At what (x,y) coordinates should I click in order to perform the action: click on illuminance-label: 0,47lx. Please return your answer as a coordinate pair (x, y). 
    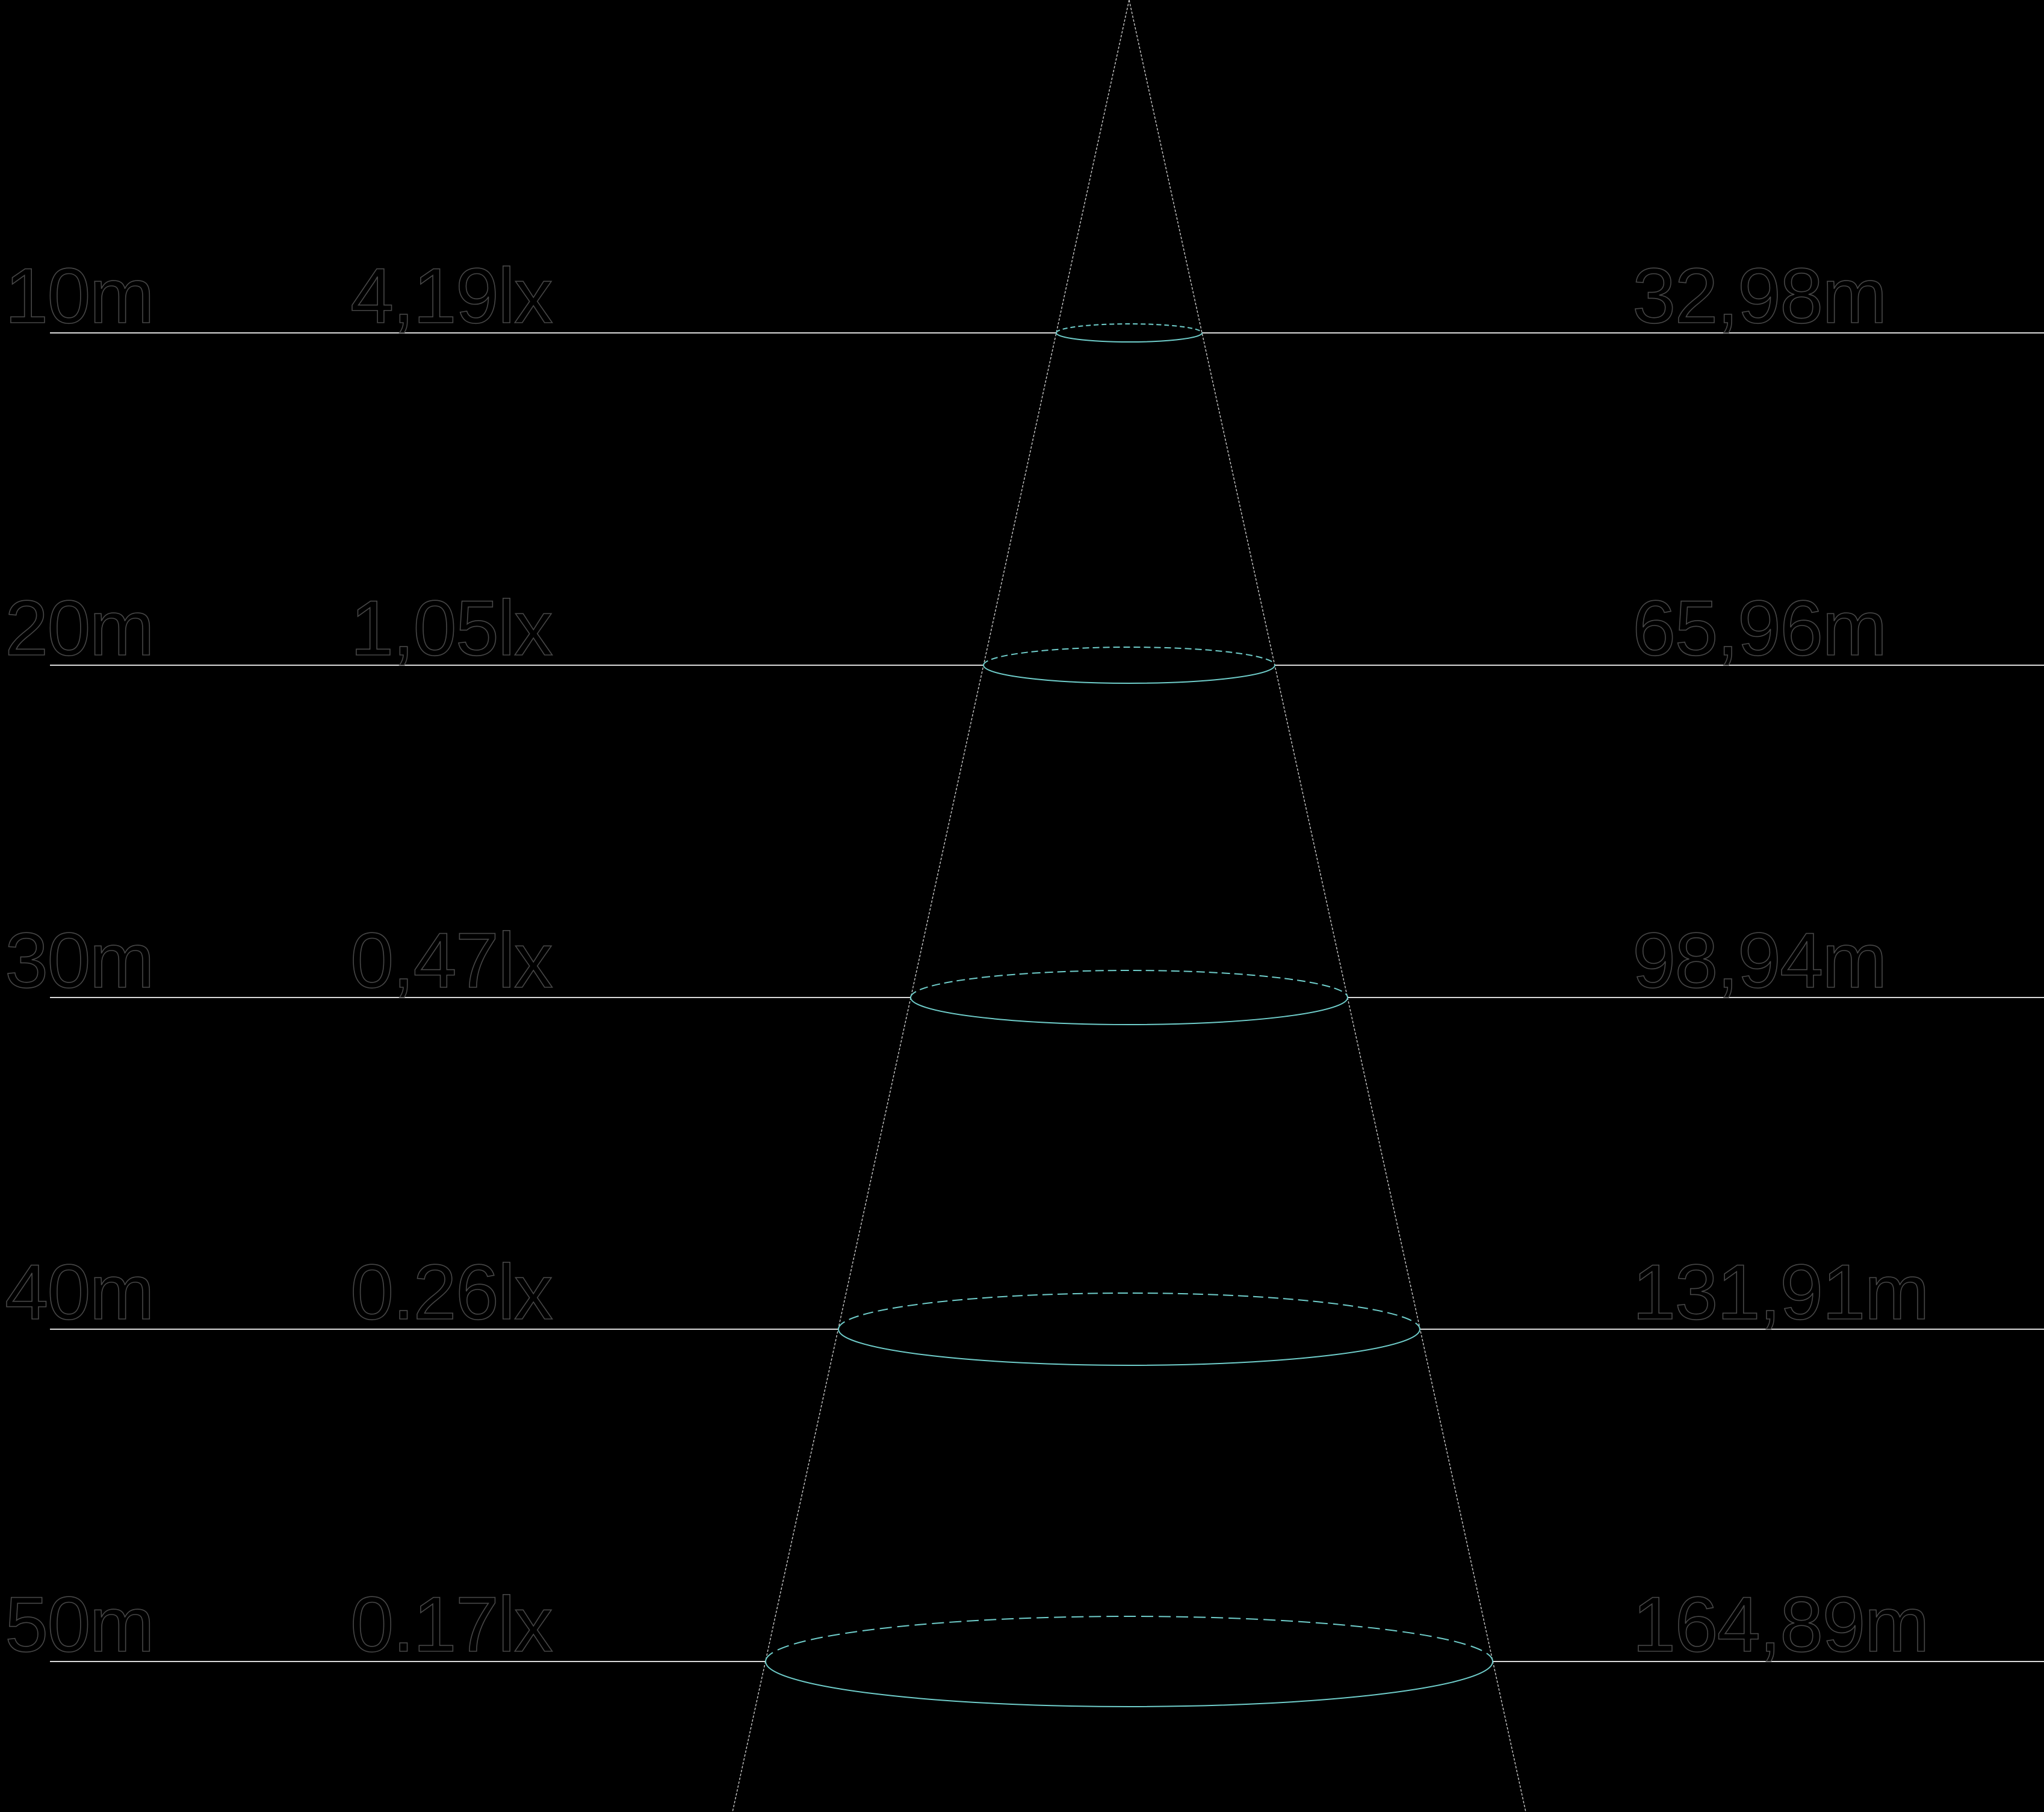
    Looking at the image, I should click on (451, 960).